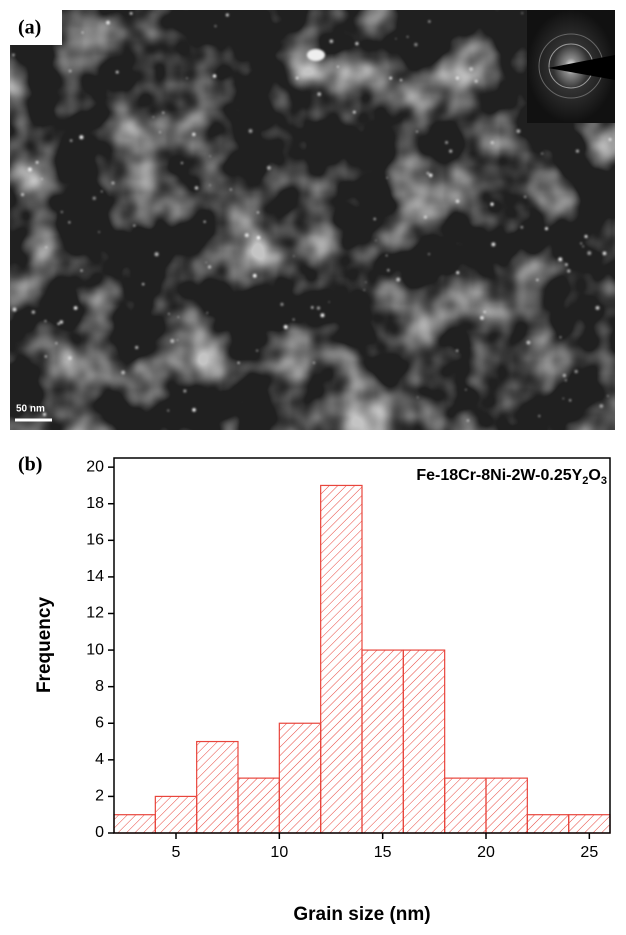 Image resolution: width=626 pixels, height=935 pixels. What do you see at coordinates (99, 759) in the screenshot?
I see `y-tick-label: 4` at bounding box center [99, 759].